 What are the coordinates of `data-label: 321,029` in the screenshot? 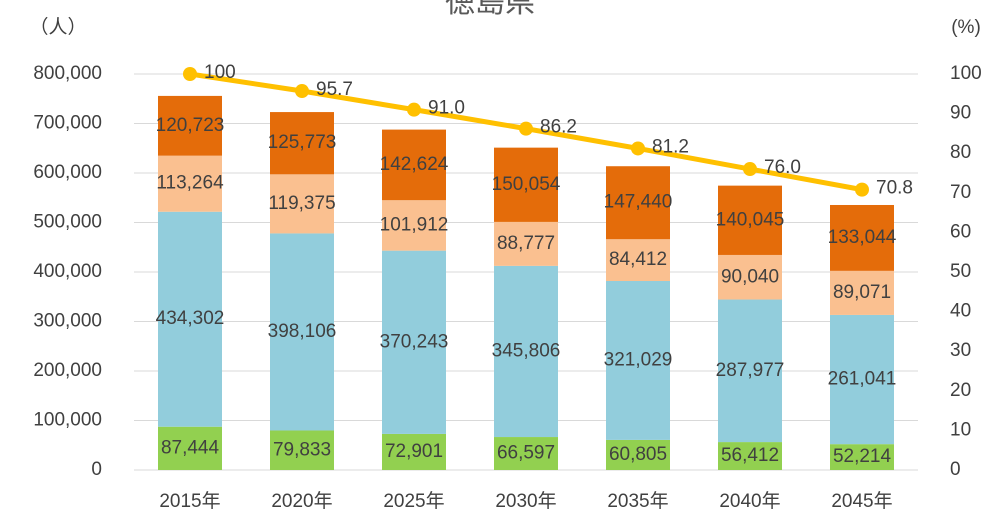 It's located at (638, 359).